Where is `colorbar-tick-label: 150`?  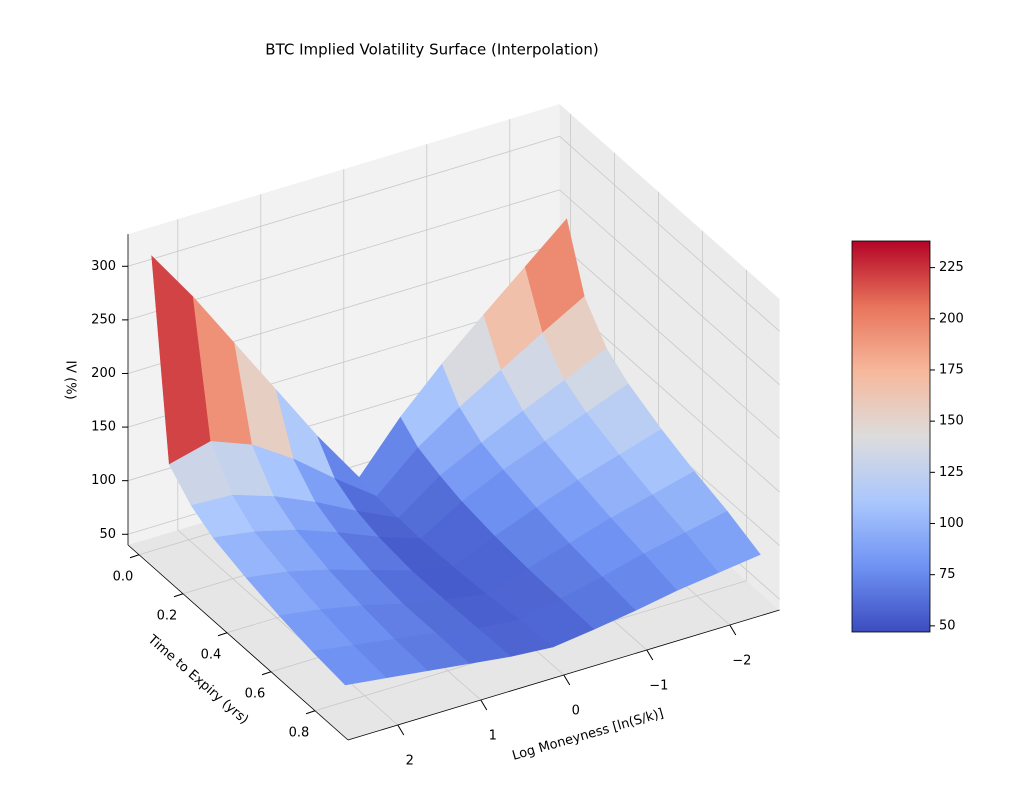
colorbar-tick-label: 150 is located at coordinates (951, 421).